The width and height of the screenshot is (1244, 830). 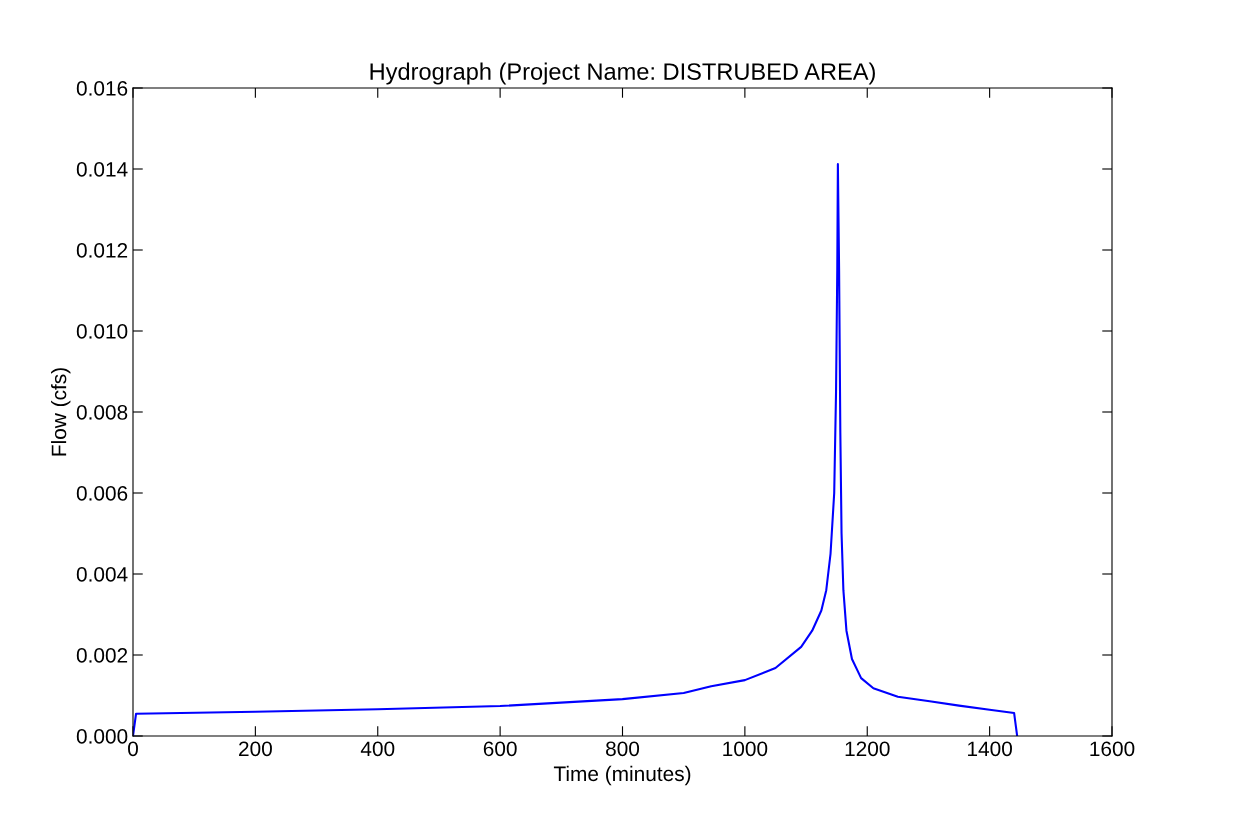 What do you see at coordinates (102, 493) in the screenshot?
I see `y-tick-label: 0.006` at bounding box center [102, 493].